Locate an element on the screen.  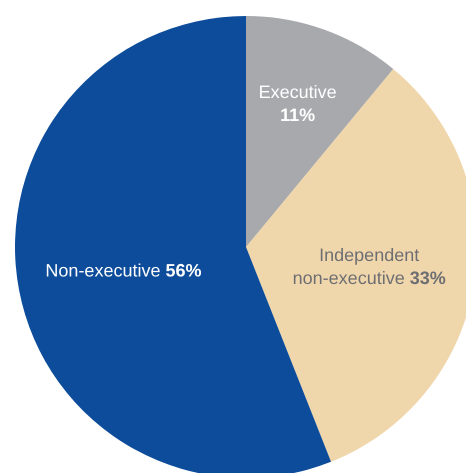
data-label: 56% is located at coordinates (183, 270).